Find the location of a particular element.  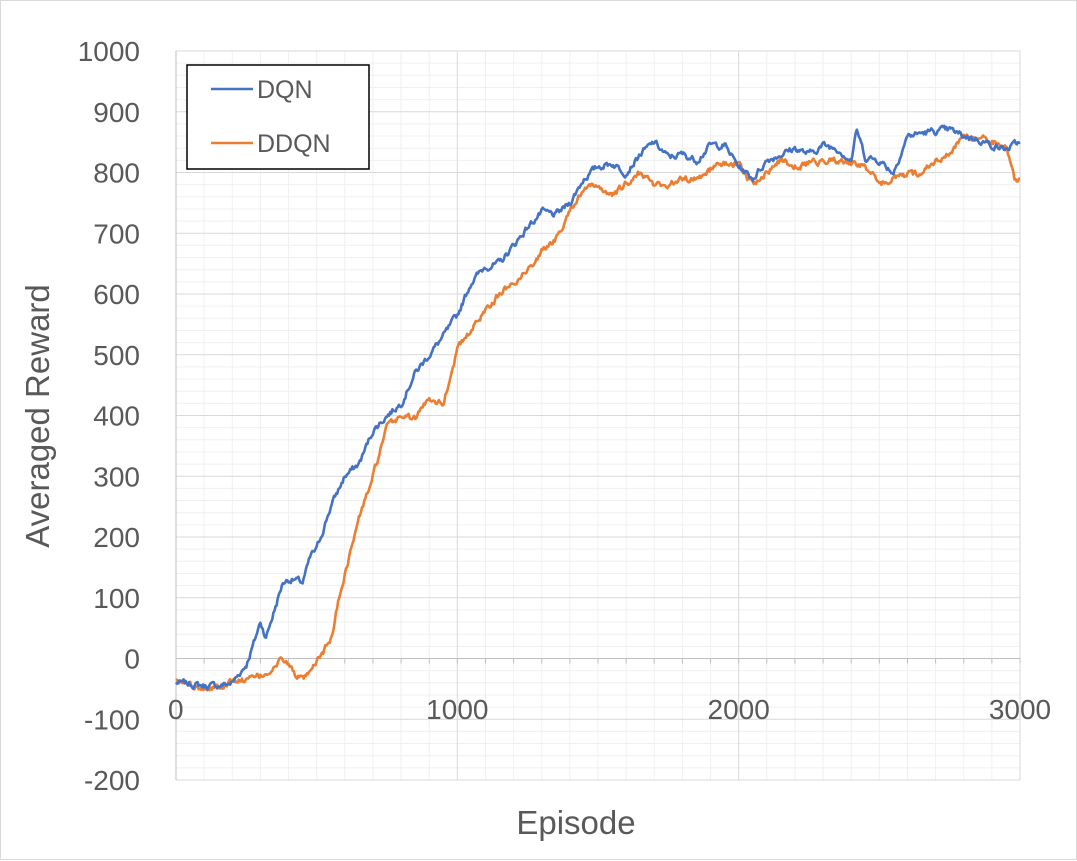

y-tick-label: 500 is located at coordinates (116, 355).